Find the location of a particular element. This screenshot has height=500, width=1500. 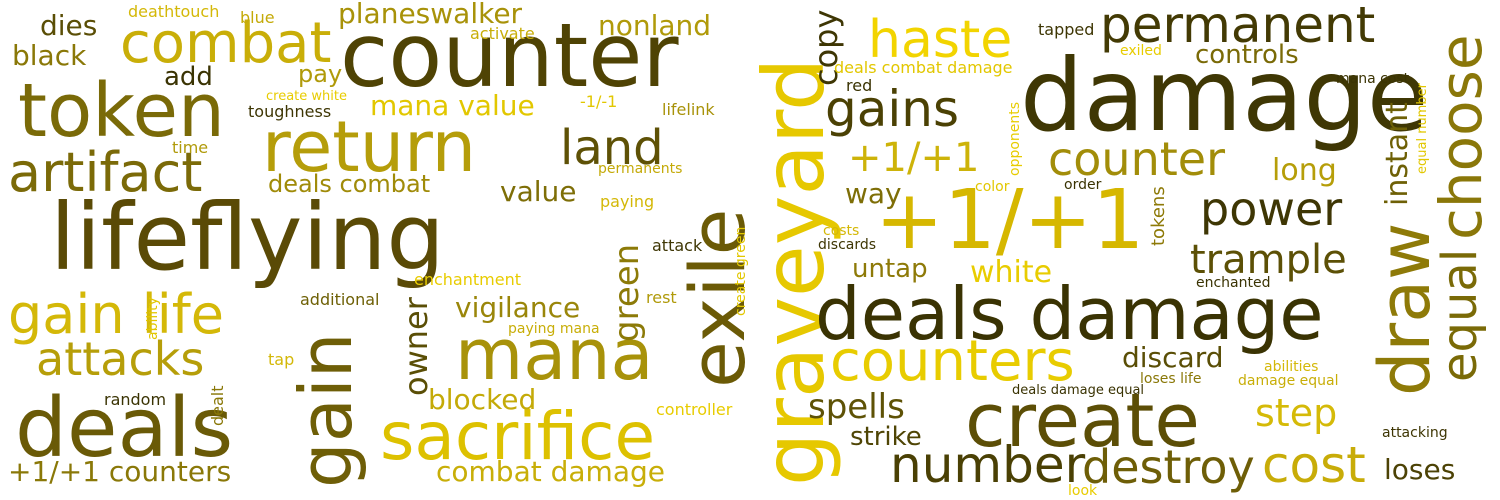

word-create-white: create white is located at coordinates (306, 96).